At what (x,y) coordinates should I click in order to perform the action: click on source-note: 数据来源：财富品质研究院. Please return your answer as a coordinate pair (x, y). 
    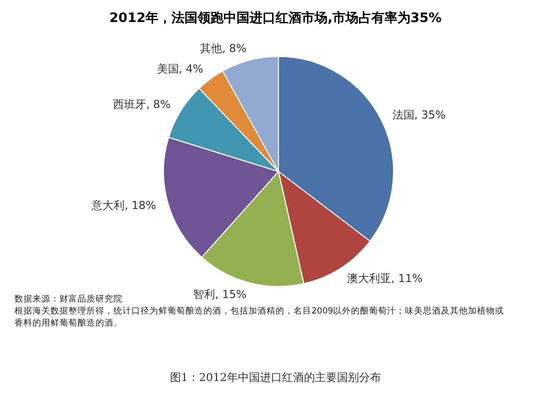
    Looking at the image, I should click on (68, 299).